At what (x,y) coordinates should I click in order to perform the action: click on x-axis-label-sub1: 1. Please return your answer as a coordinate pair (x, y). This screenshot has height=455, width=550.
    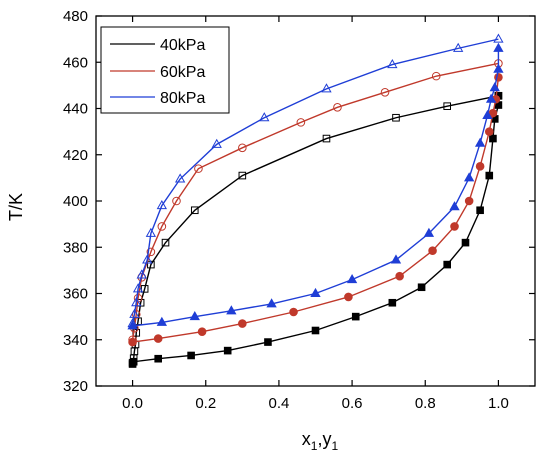
    Looking at the image, I should click on (314, 446).